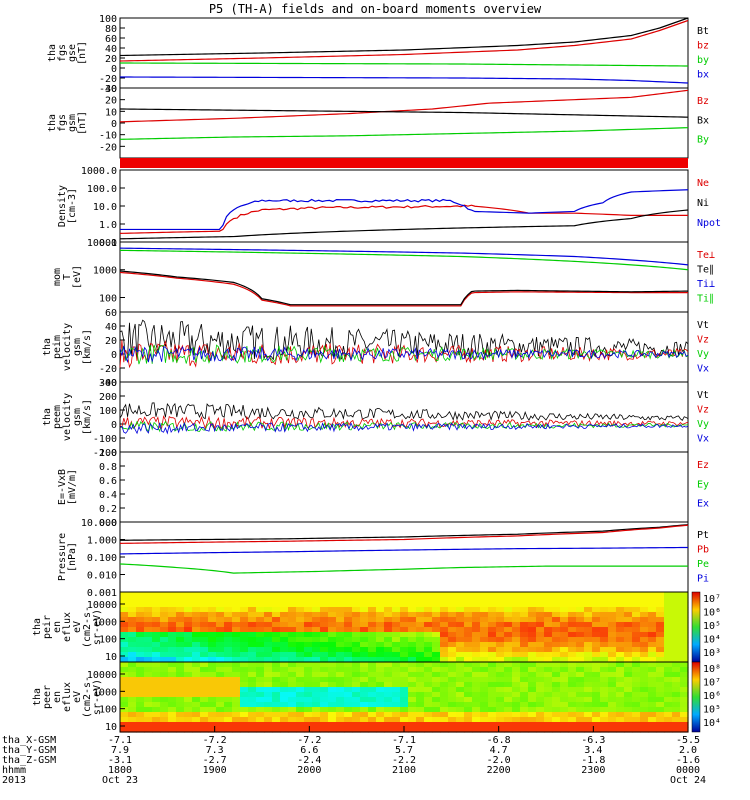 The width and height of the screenshot is (750, 800). Describe the element at coordinates (111, 49) in the screenshot. I see `y-tick-label: 40` at that location.